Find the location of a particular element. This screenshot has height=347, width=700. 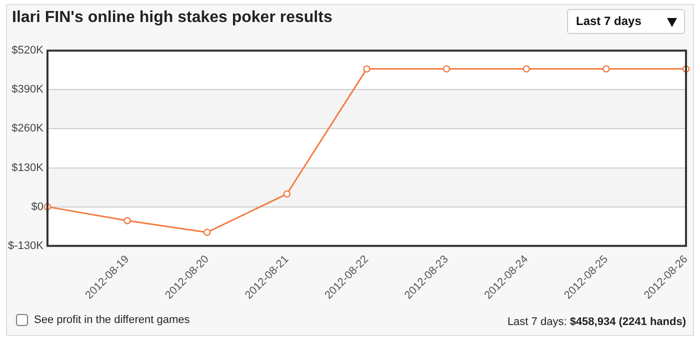

text: See profit in the different games is located at coordinates (112, 320).